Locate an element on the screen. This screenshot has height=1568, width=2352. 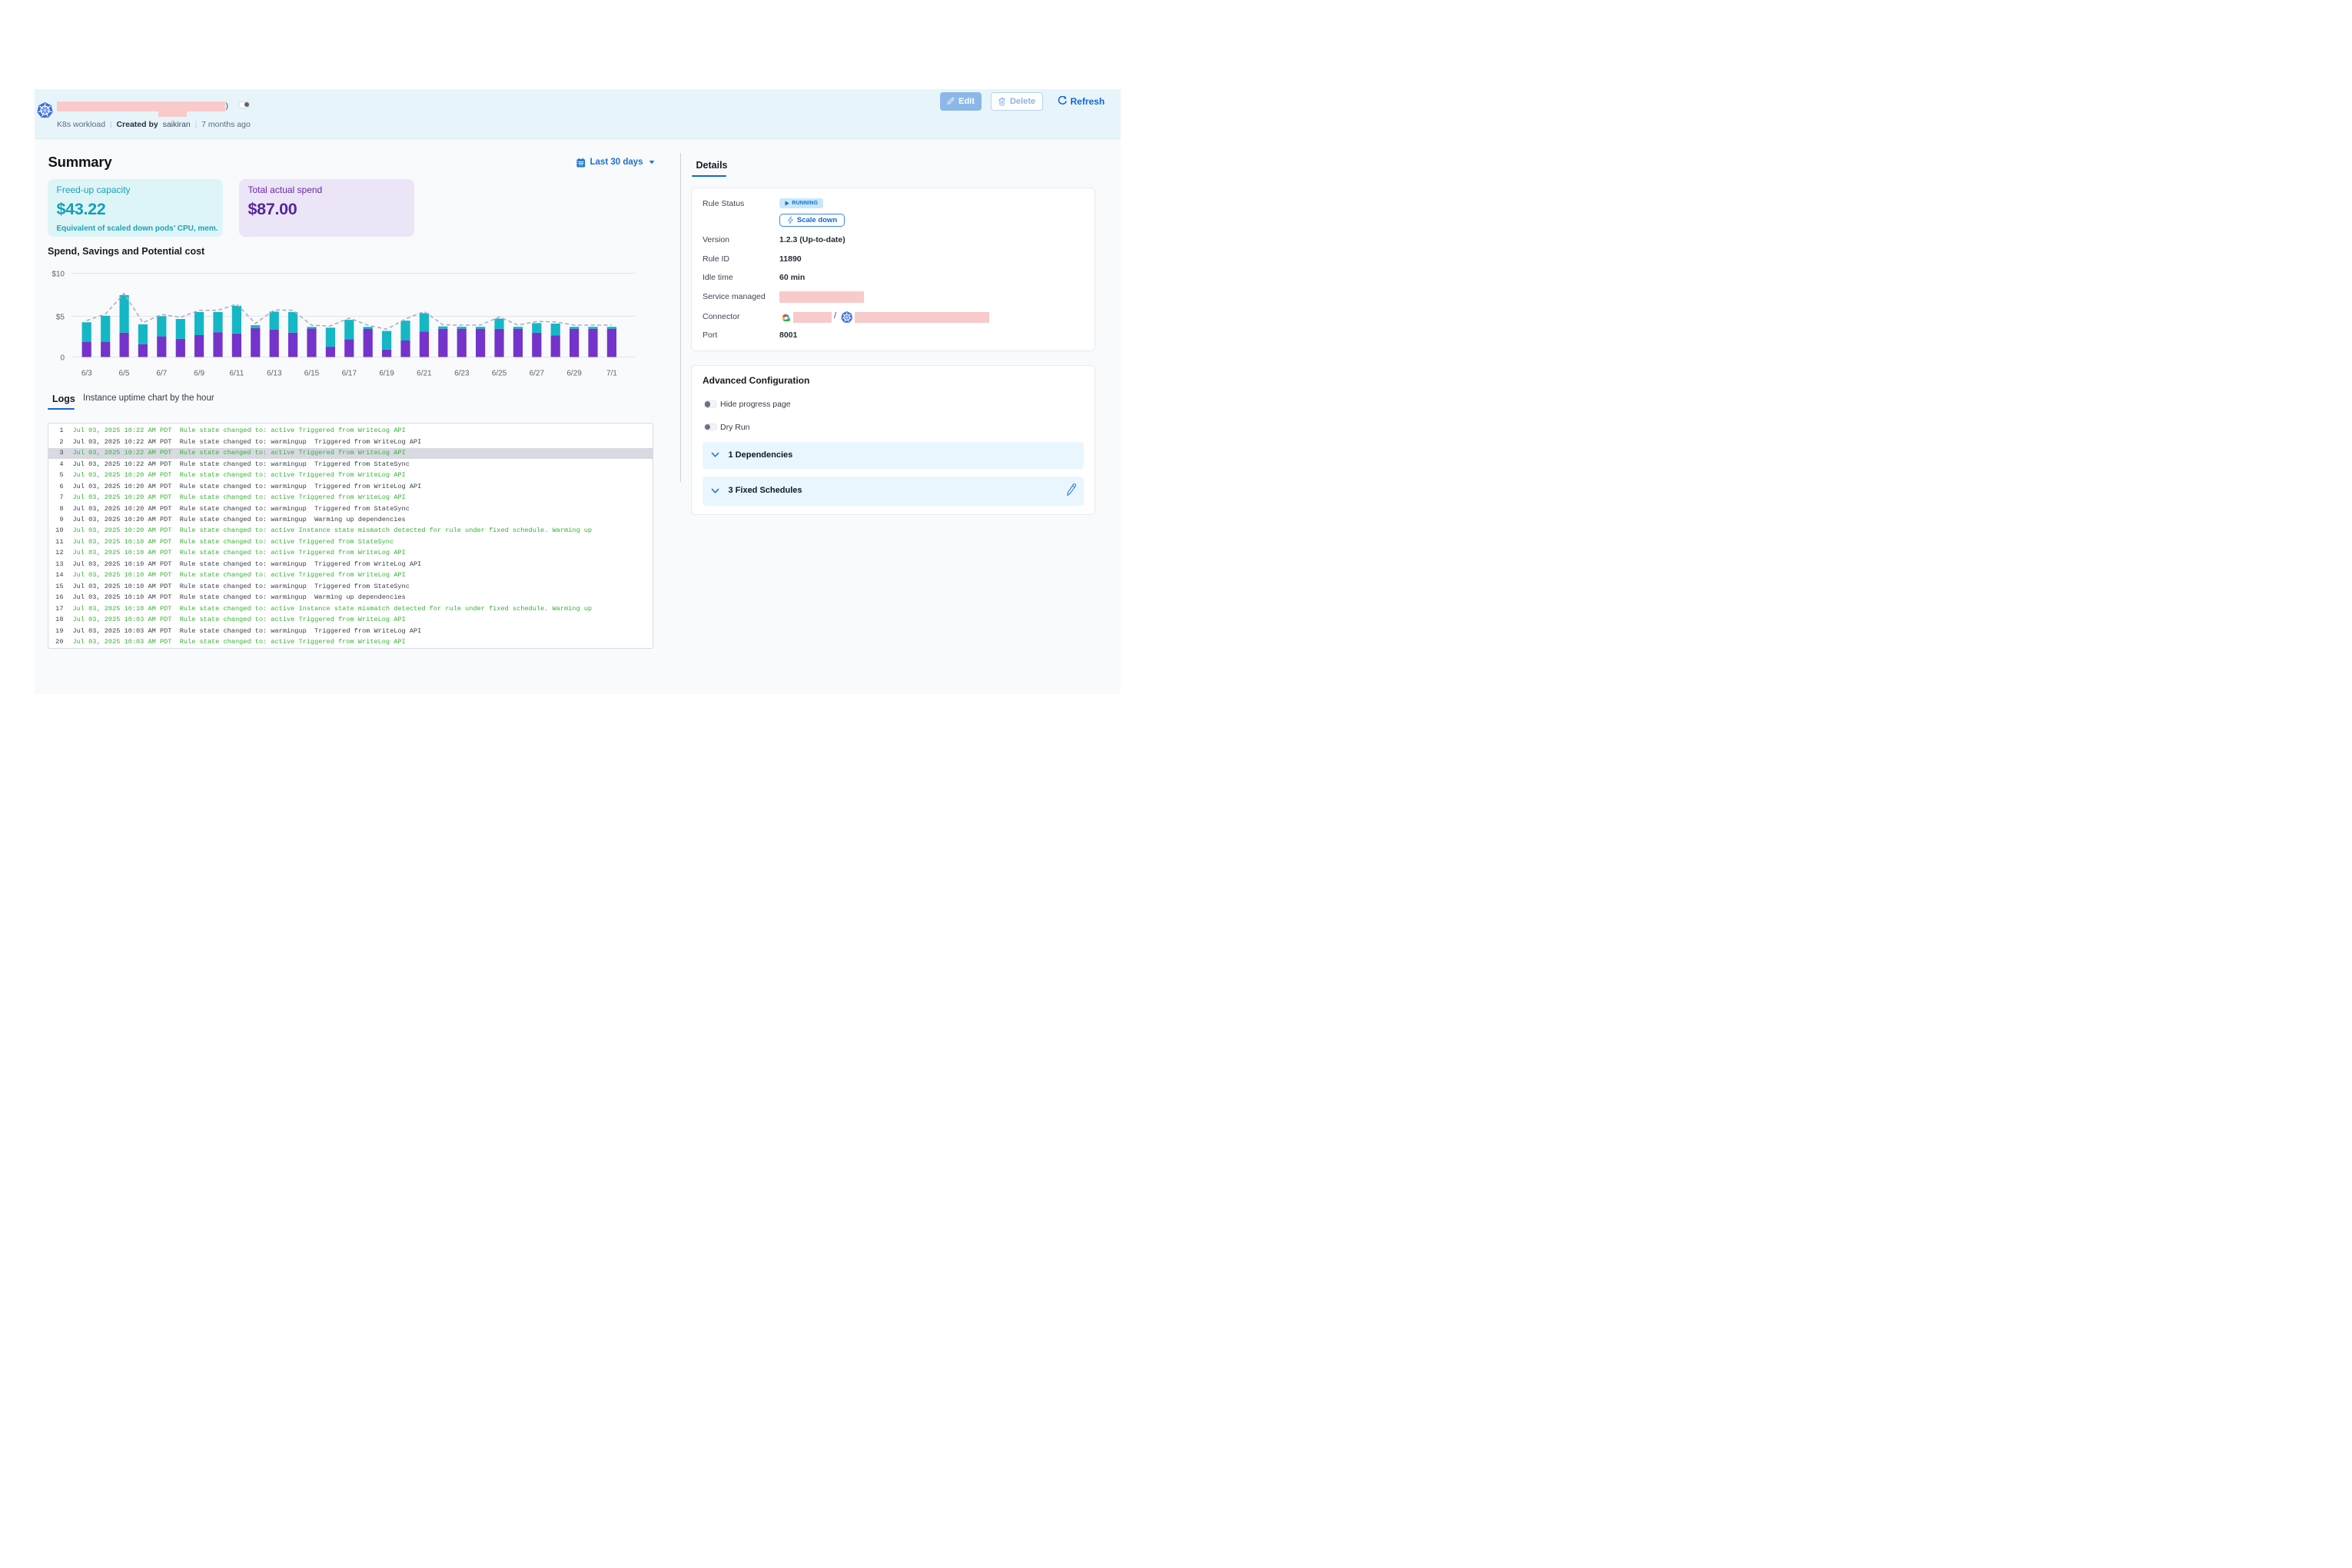
svg-text: 6/23 is located at coordinates (462, 374).